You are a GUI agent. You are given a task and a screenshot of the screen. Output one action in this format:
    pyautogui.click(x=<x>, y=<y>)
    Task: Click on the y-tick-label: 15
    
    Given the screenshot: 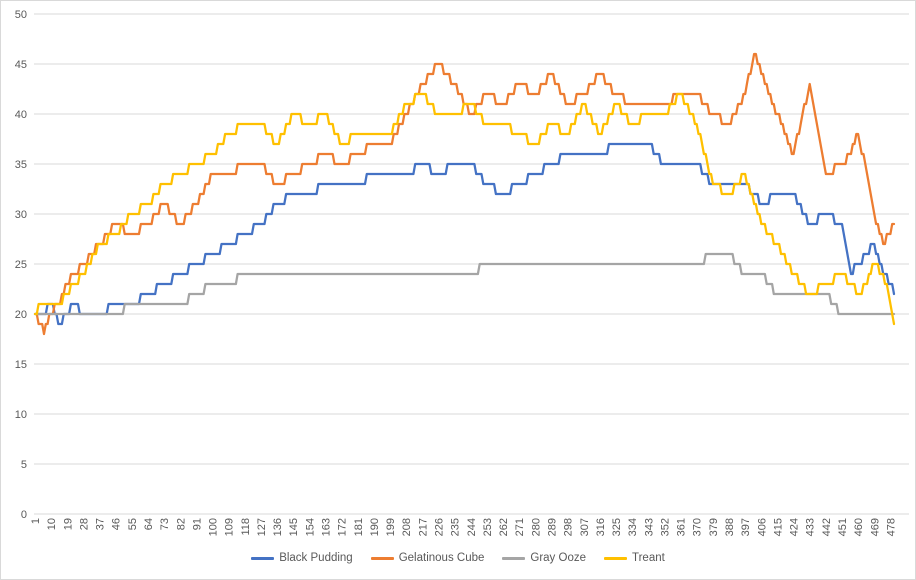 What is the action you would take?
    pyautogui.click(x=21, y=365)
    